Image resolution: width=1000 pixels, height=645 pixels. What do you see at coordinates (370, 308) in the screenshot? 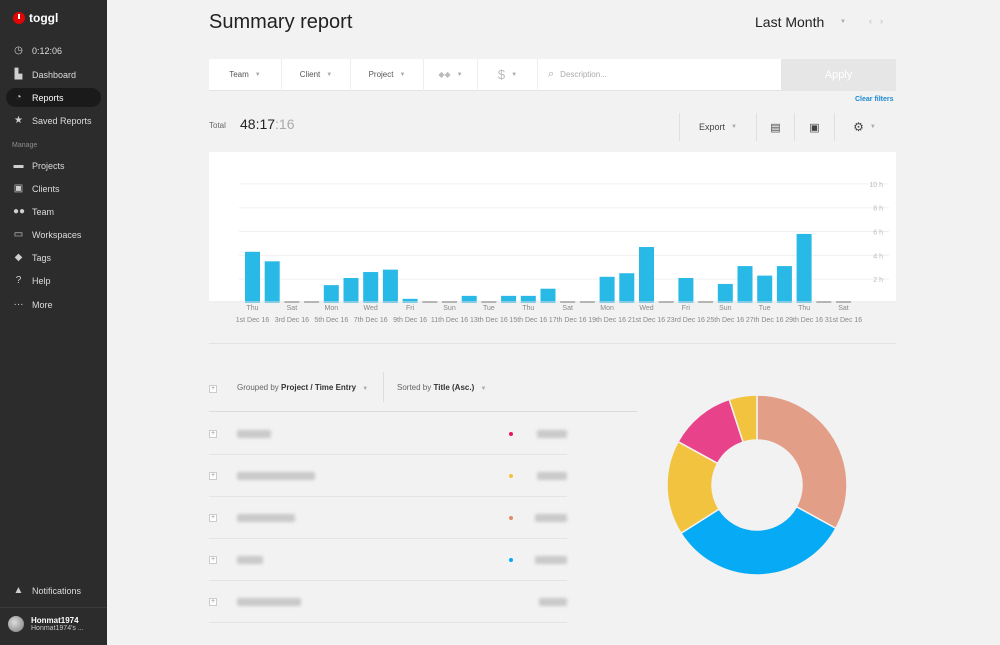
I see `x-day-label: Wed` at bounding box center [370, 308].